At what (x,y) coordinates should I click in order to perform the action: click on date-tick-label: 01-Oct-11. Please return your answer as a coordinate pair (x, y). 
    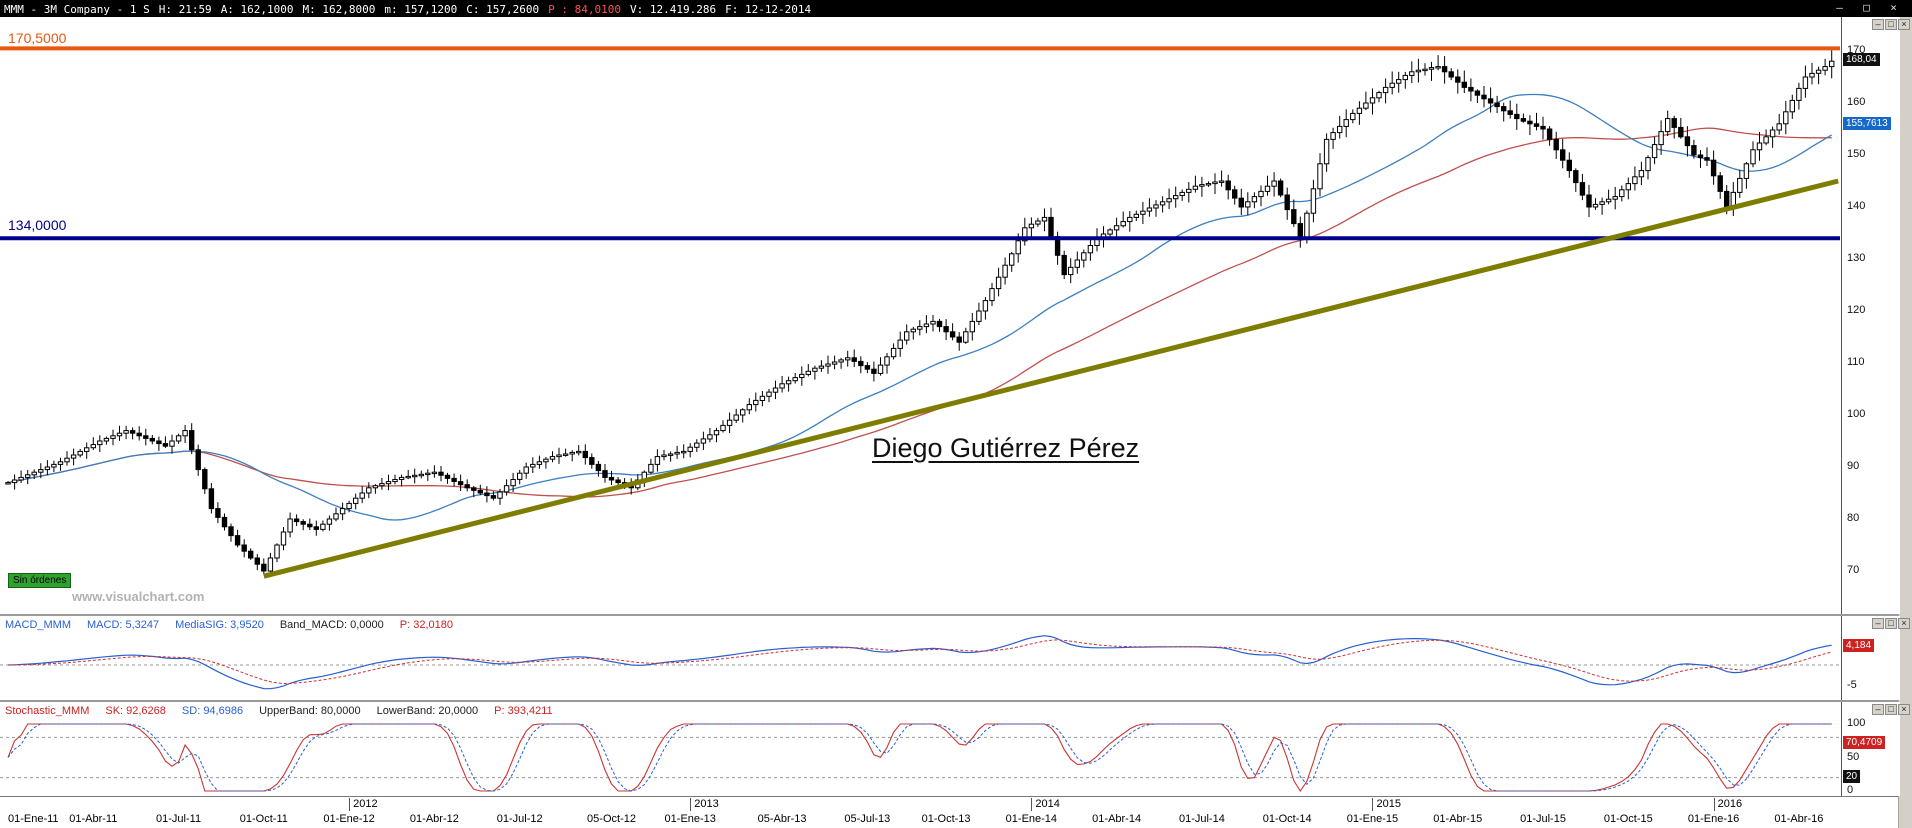
    Looking at the image, I should click on (263, 819).